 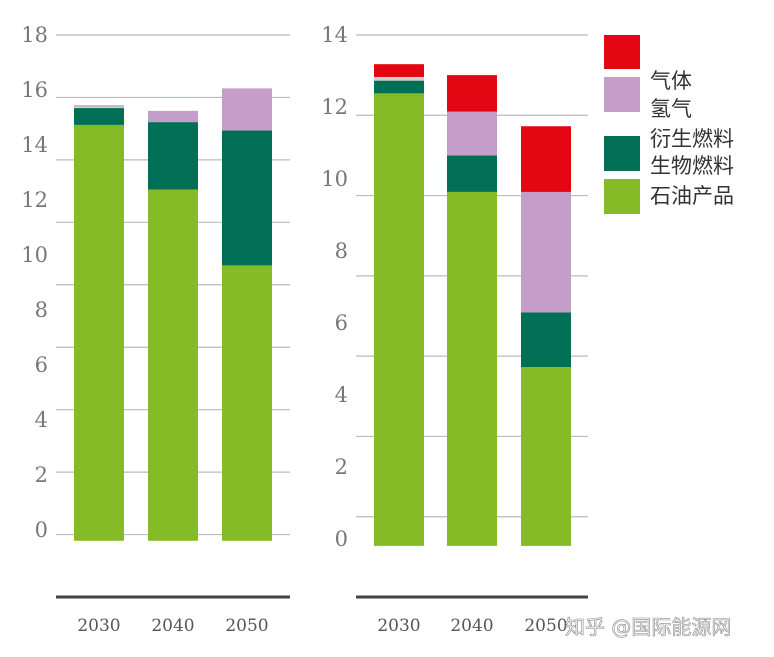 I want to click on legend-swatch-biofuel, so click(x=622, y=153).